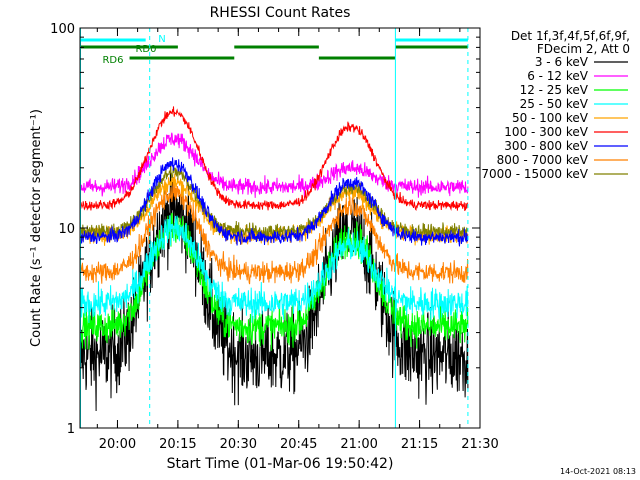  Describe the element at coordinates (177, 444) in the screenshot. I see `x-tick-label: 20:15` at that location.